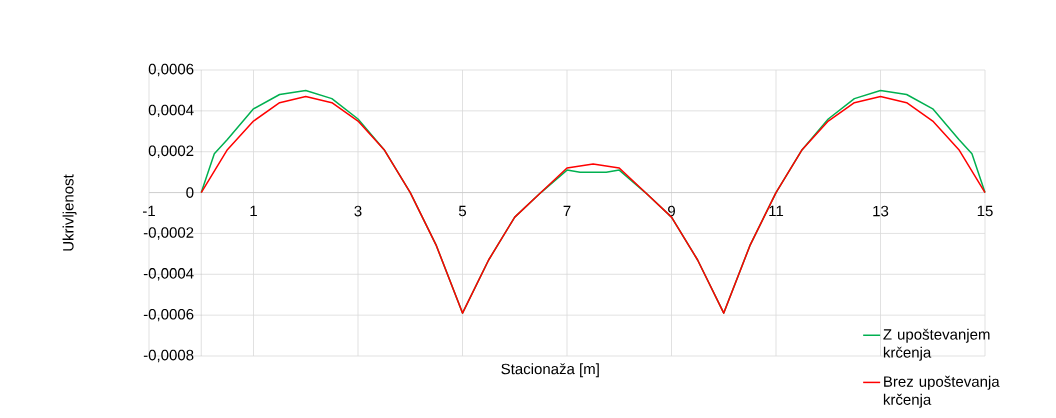 This screenshot has height=418, width=1056. What do you see at coordinates (168, 233) in the screenshot?
I see `y-tick-label: -0,0002` at bounding box center [168, 233].